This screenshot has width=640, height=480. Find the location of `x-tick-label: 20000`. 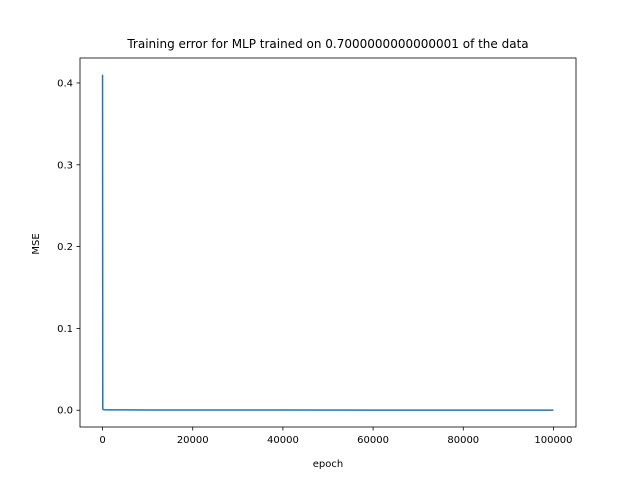

x-tick-label: 20000 is located at coordinates (193, 440).